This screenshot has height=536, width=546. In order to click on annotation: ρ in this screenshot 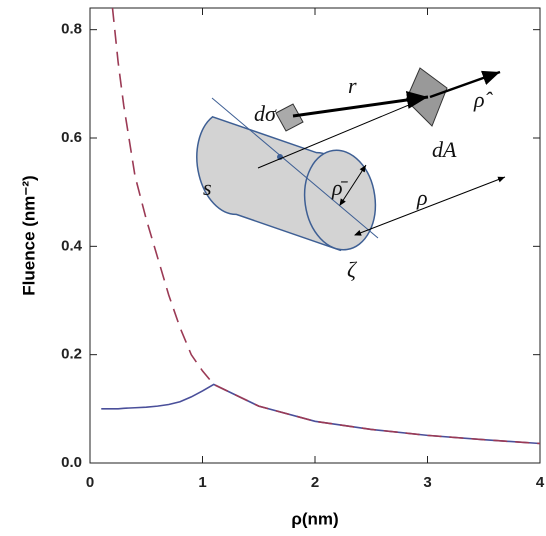, I will do `click(422, 197)`.